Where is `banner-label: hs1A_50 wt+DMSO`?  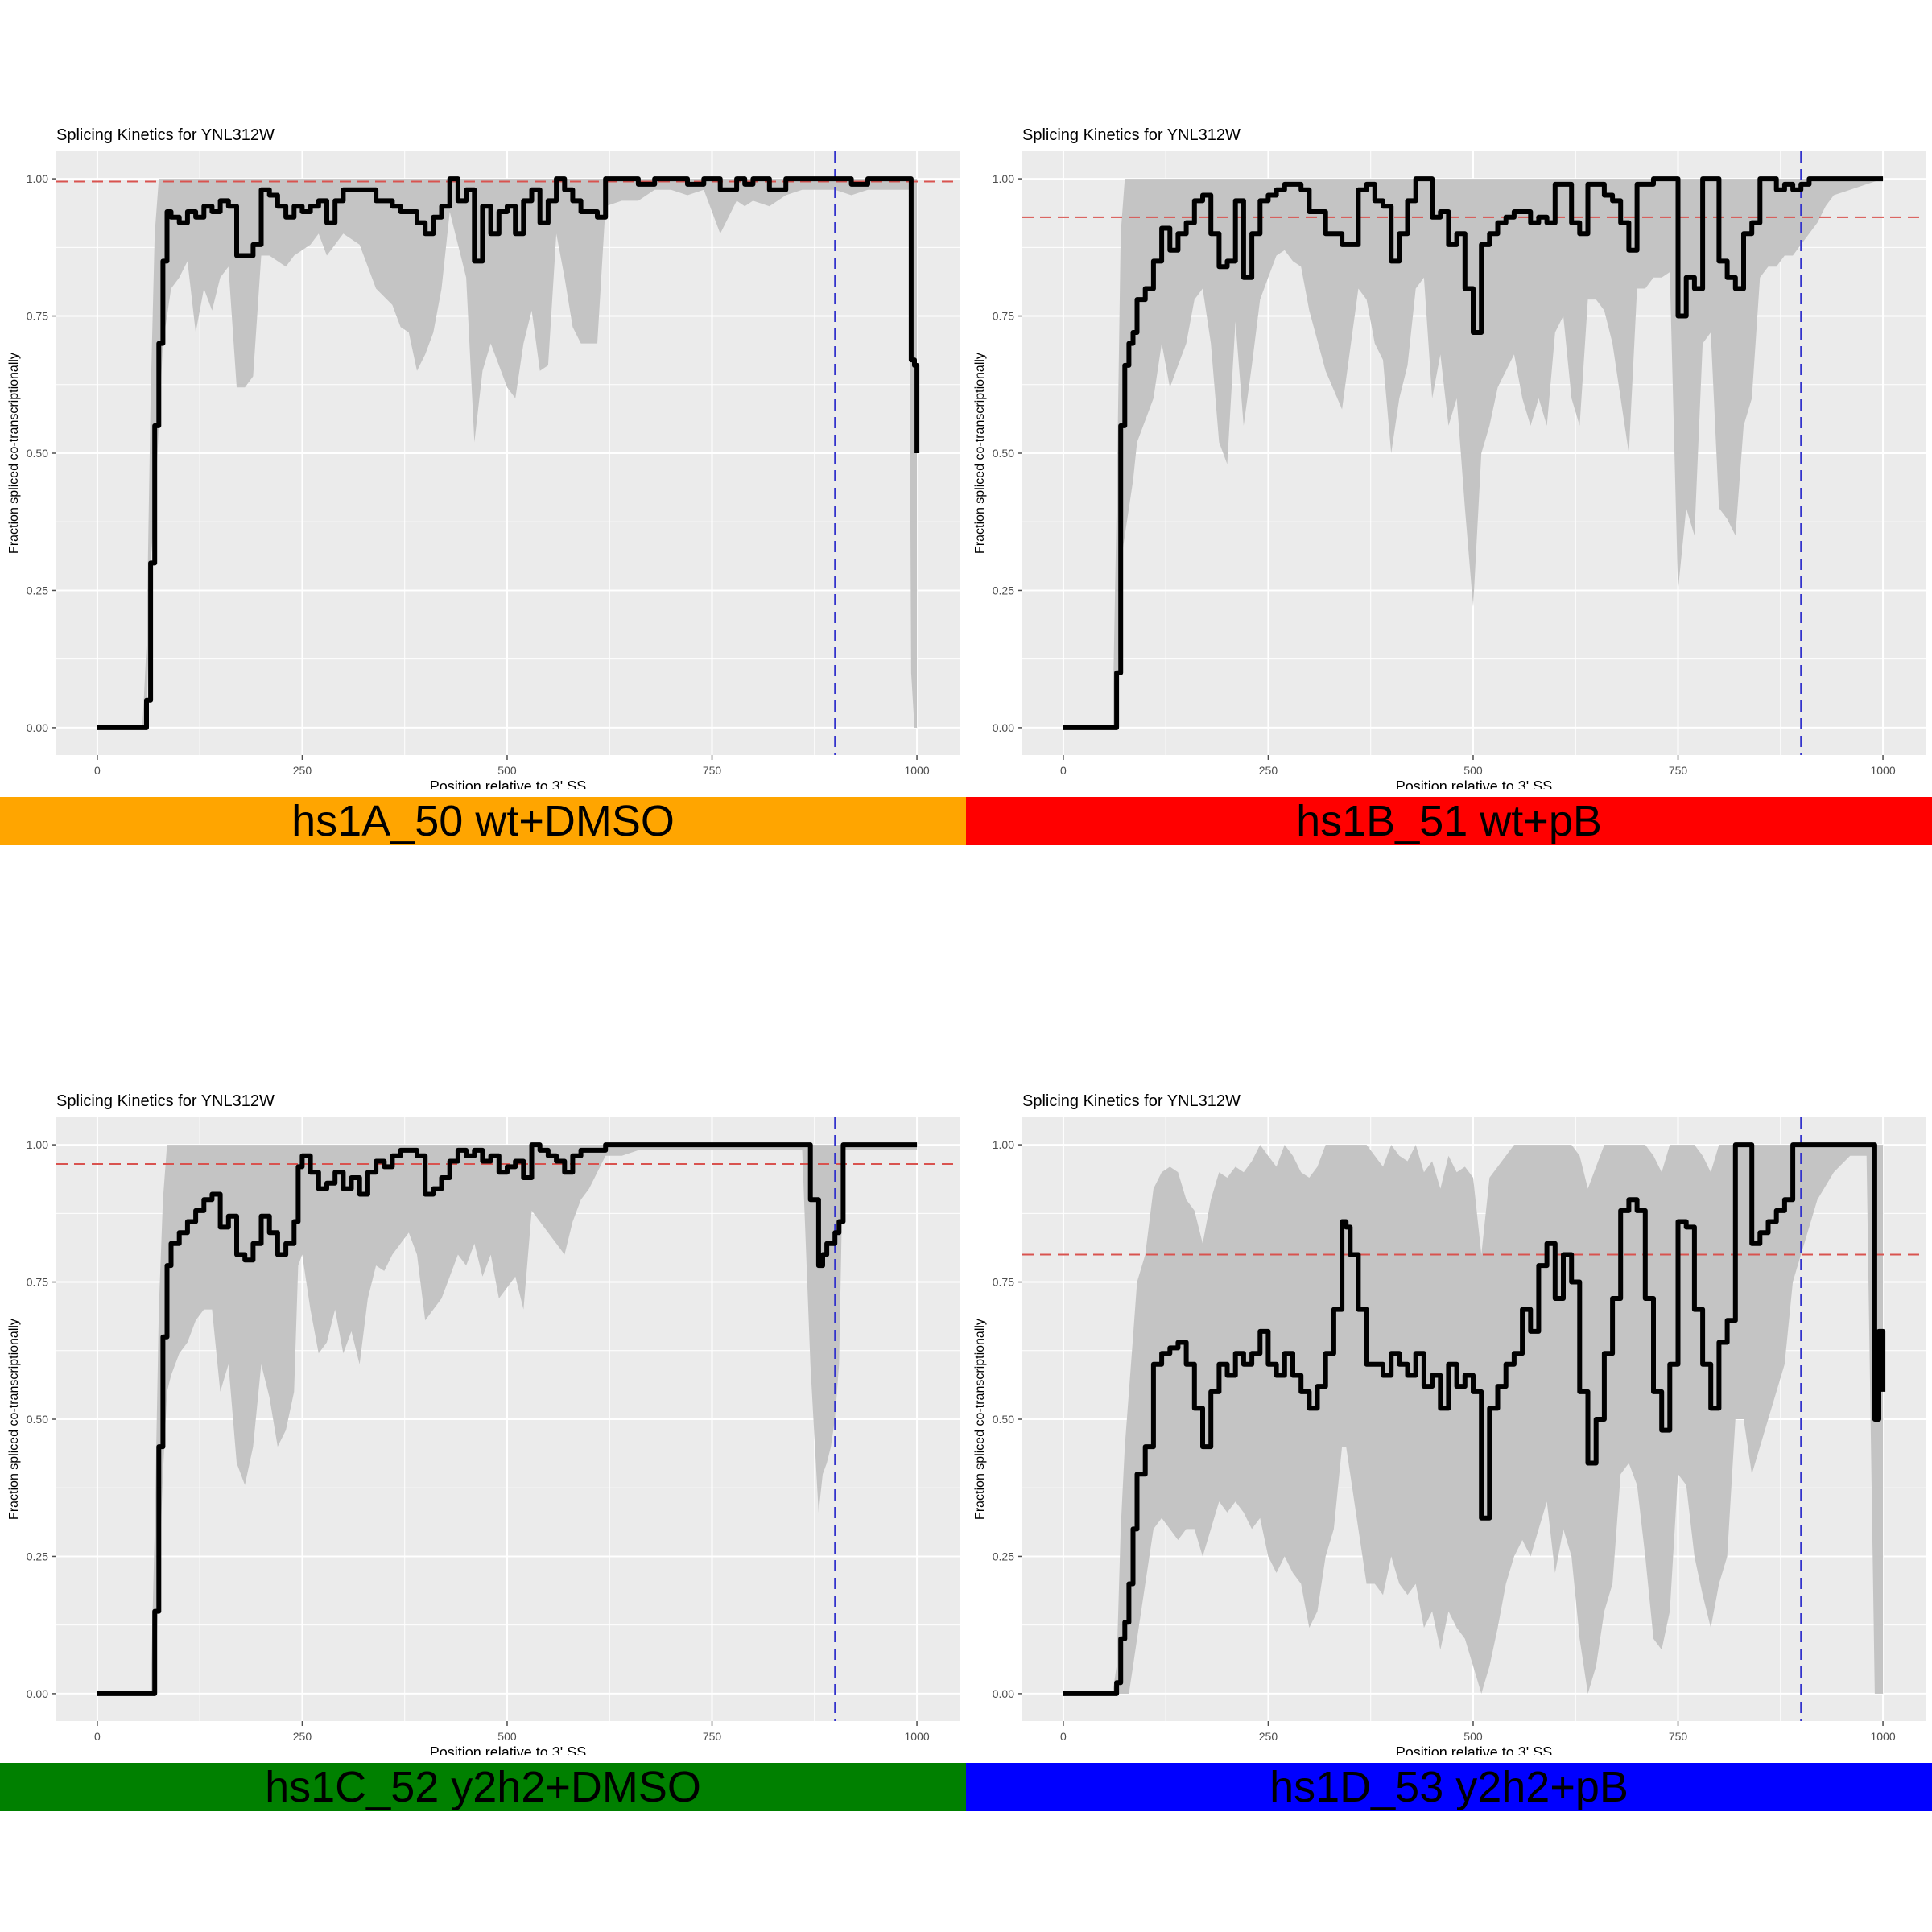 banner-label: hs1A_50 wt+DMSO is located at coordinates (483, 821).